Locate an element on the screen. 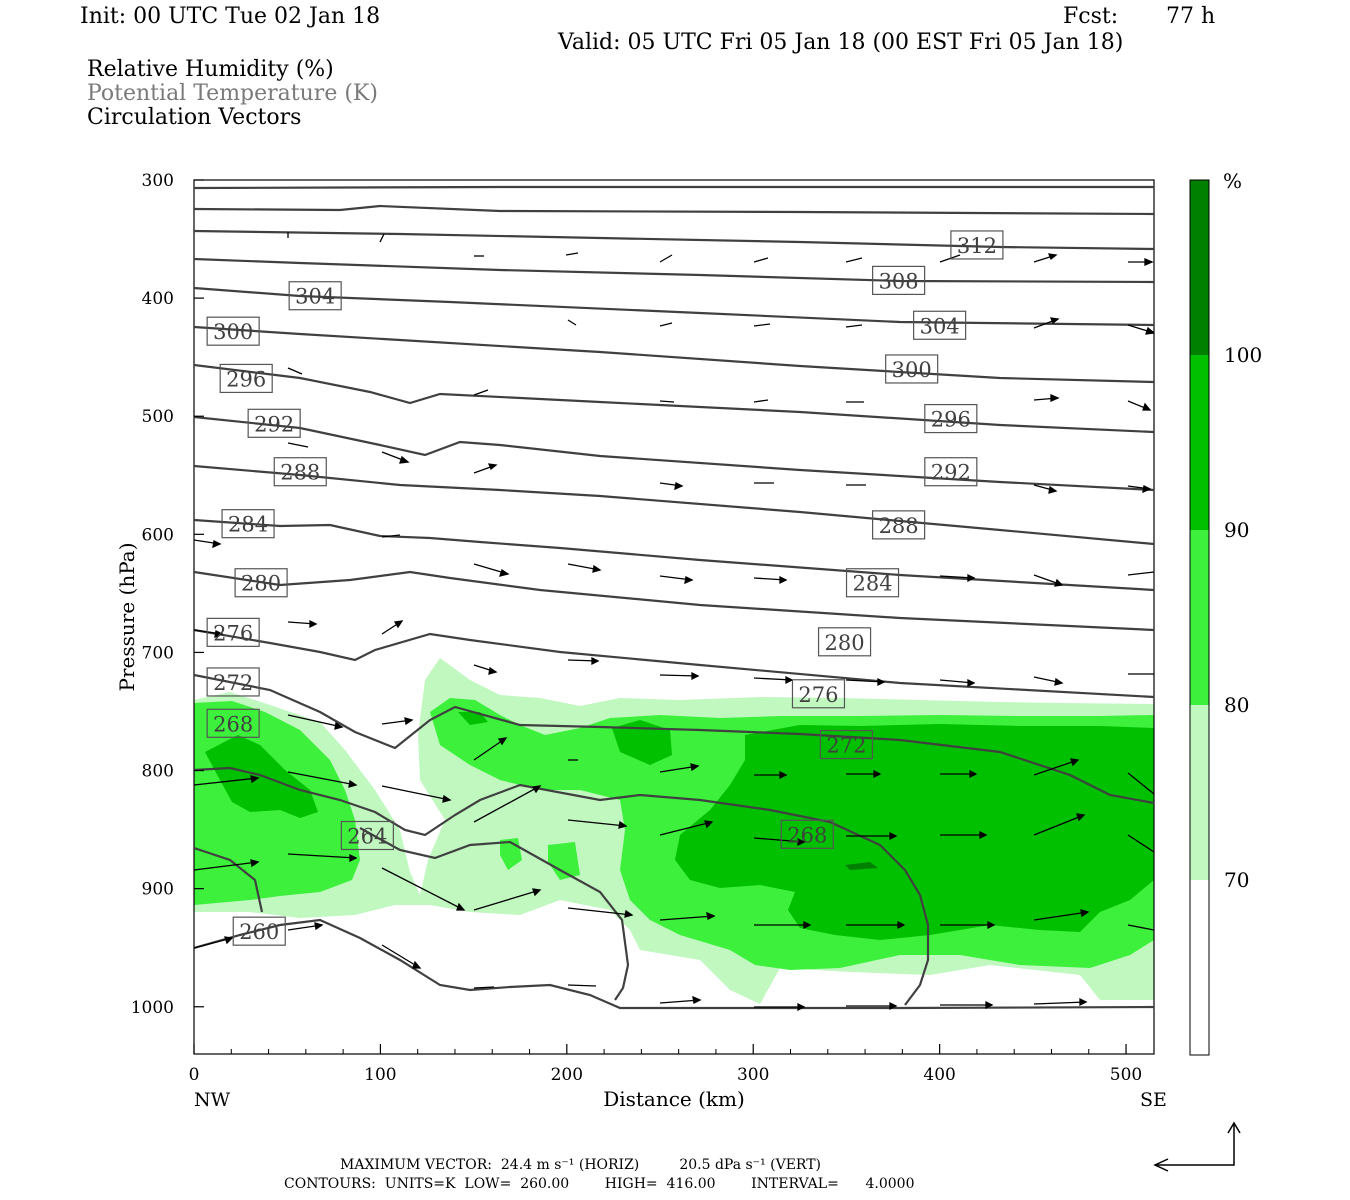 The image size is (1350, 1200). y-tick-label: 800 is located at coordinates (158, 772).